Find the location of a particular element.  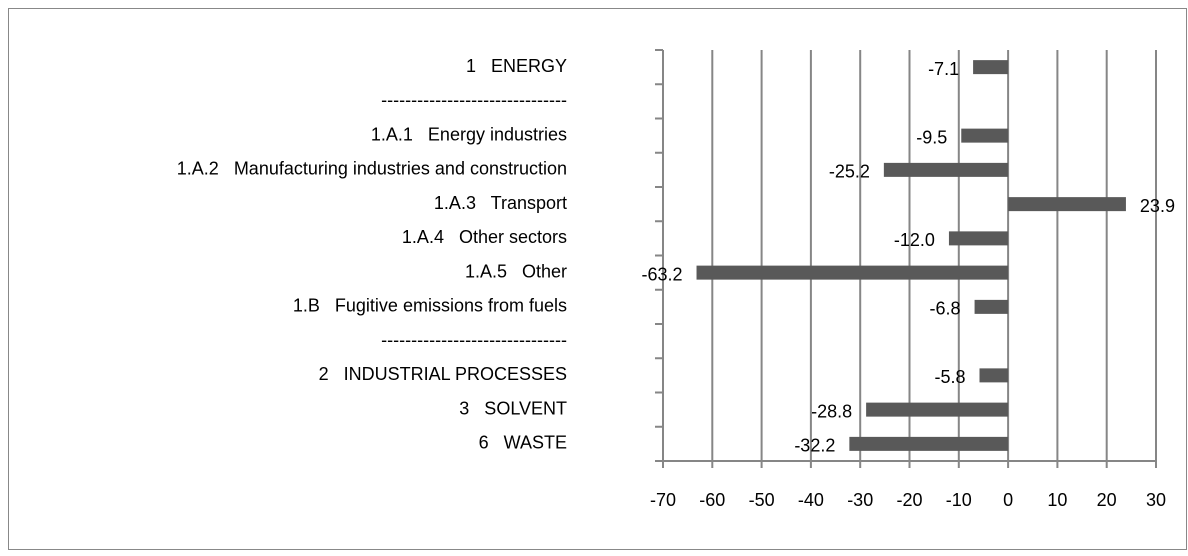

x-tick-label: 10 is located at coordinates (1057, 500).